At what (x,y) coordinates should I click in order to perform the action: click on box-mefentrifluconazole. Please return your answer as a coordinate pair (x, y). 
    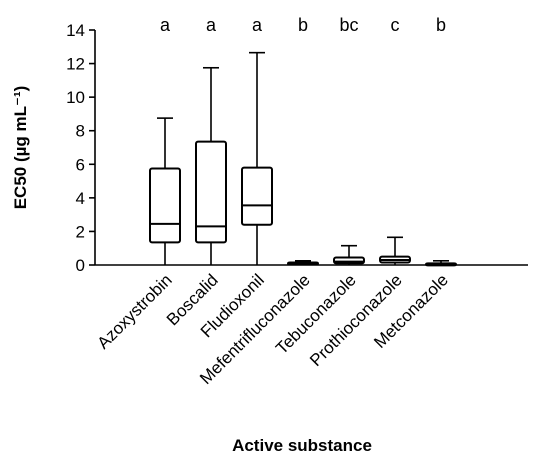
    Looking at the image, I should click on (303, 263).